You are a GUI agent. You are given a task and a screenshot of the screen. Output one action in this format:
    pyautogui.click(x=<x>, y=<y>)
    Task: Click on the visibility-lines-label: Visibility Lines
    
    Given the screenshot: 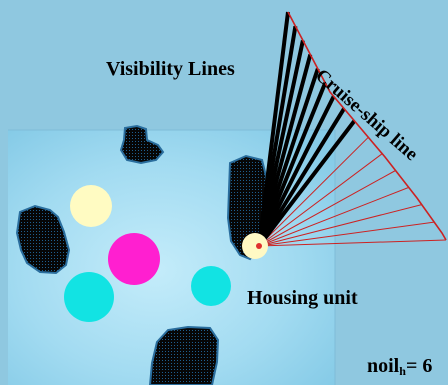 What is the action you would take?
    pyautogui.click(x=170, y=69)
    